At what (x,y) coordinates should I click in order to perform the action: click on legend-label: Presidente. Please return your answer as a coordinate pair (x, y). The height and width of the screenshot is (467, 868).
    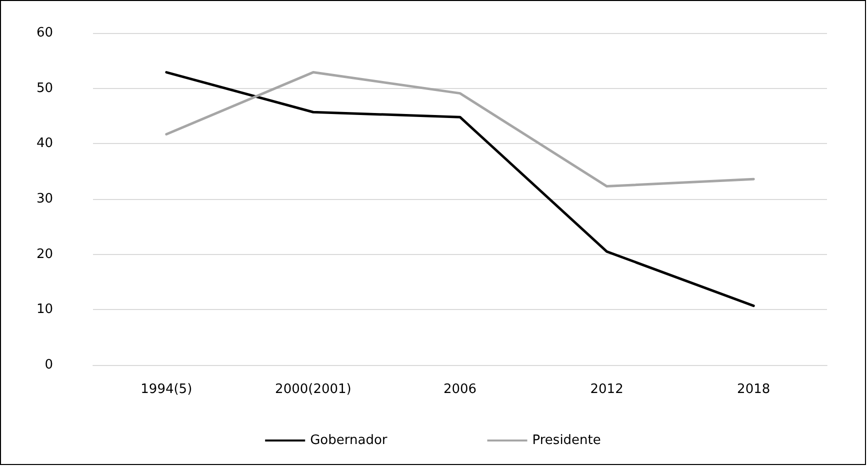
    Looking at the image, I should click on (566, 440).